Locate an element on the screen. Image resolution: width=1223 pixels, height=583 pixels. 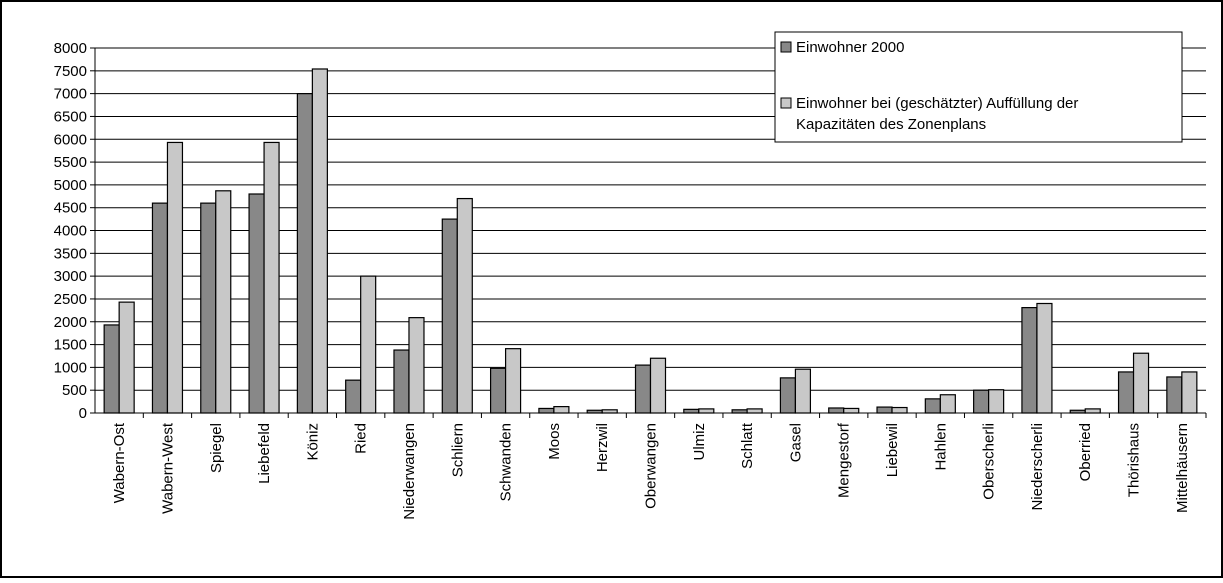
y-tick-label: 5500 is located at coordinates (70, 162).